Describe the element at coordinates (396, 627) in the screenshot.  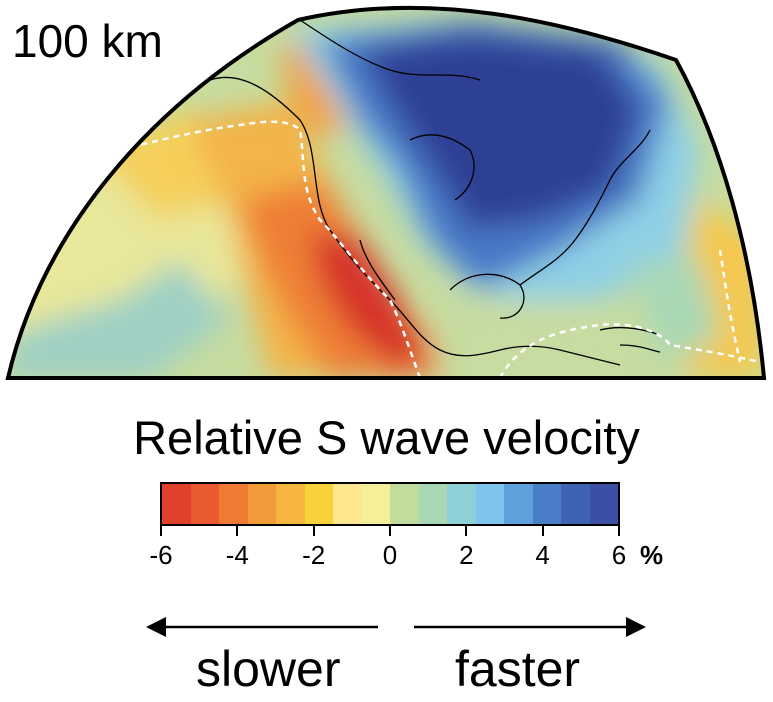
I see `direction-arrows` at that location.